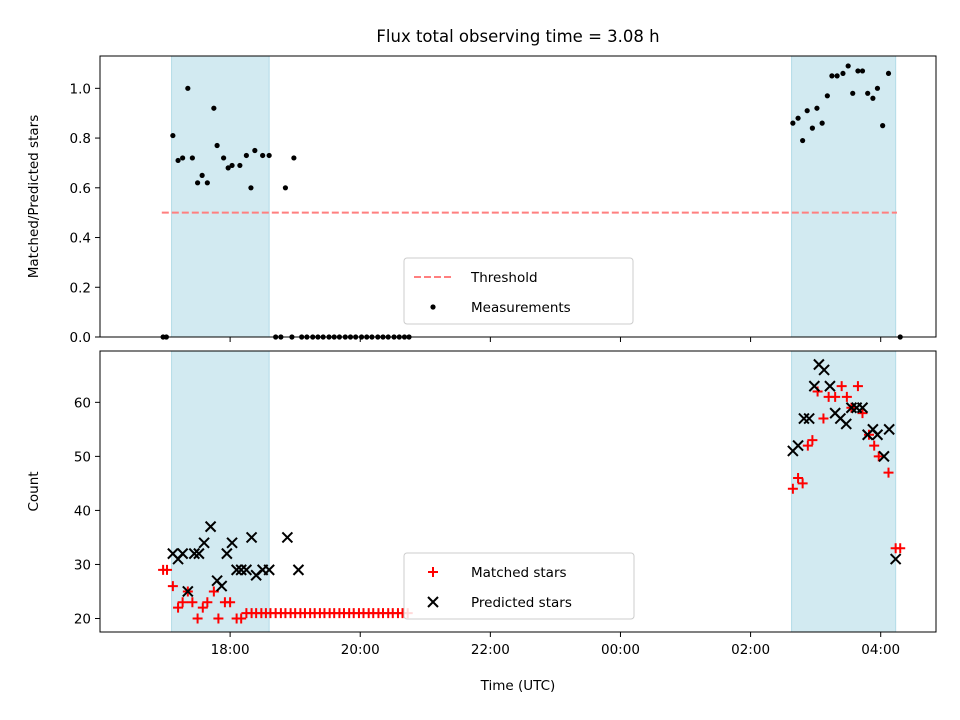 The width and height of the screenshot is (960, 720). What do you see at coordinates (80, 89) in the screenshot?
I see `y-tick-label: 1.0` at bounding box center [80, 89].